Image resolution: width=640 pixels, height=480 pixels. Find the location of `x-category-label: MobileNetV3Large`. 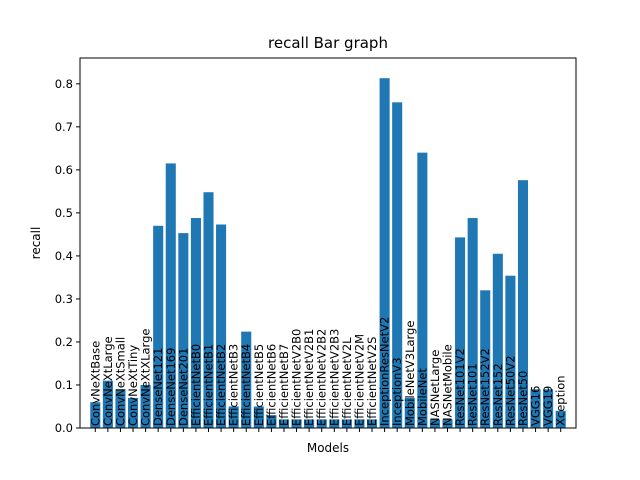

x-category-label: MobileNetV3Large is located at coordinates (410, 373).